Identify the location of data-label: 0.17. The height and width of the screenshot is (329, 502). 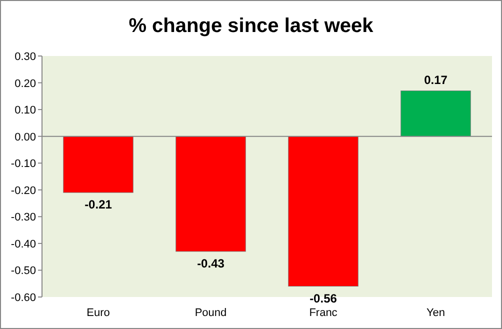
(436, 79).